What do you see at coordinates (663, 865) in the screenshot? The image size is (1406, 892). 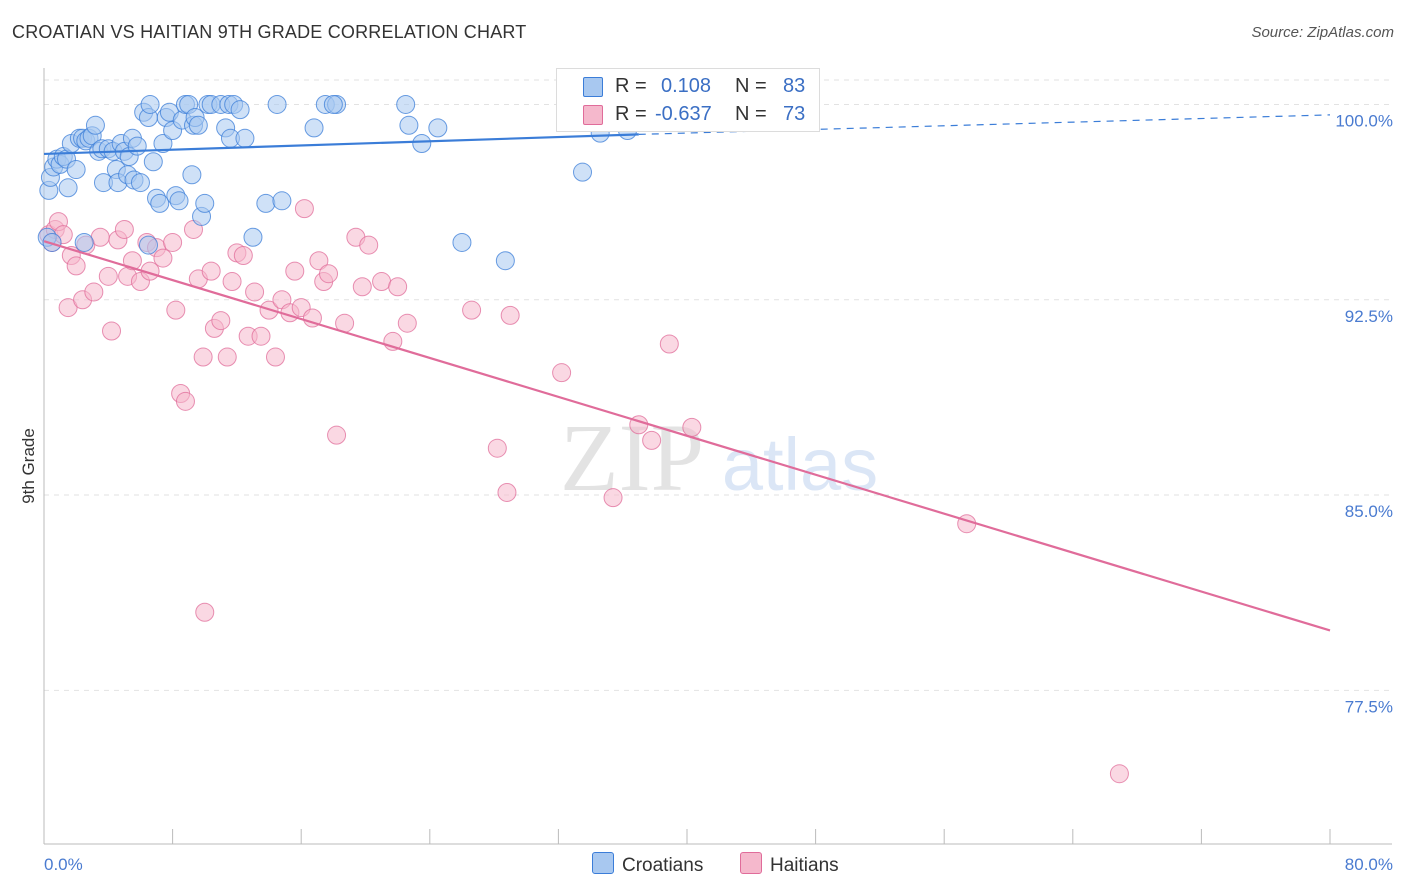 I see `croatians-legend-label: Croatians` at bounding box center [663, 865].